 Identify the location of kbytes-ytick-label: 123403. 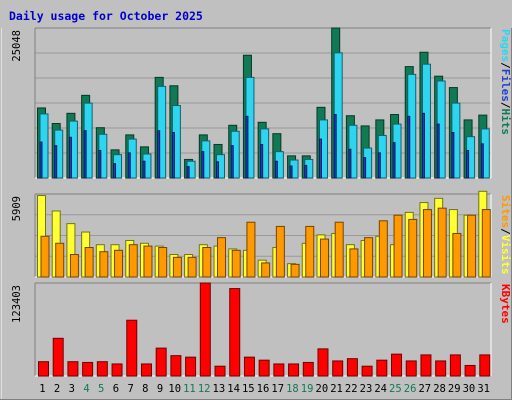
(17, 304).